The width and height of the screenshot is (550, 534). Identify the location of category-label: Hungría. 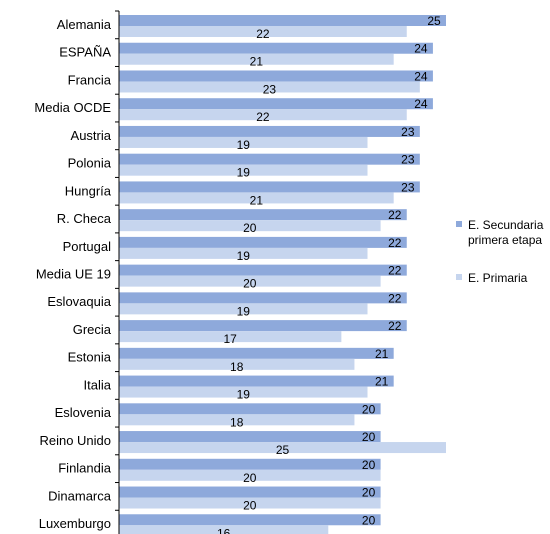
(88, 190).